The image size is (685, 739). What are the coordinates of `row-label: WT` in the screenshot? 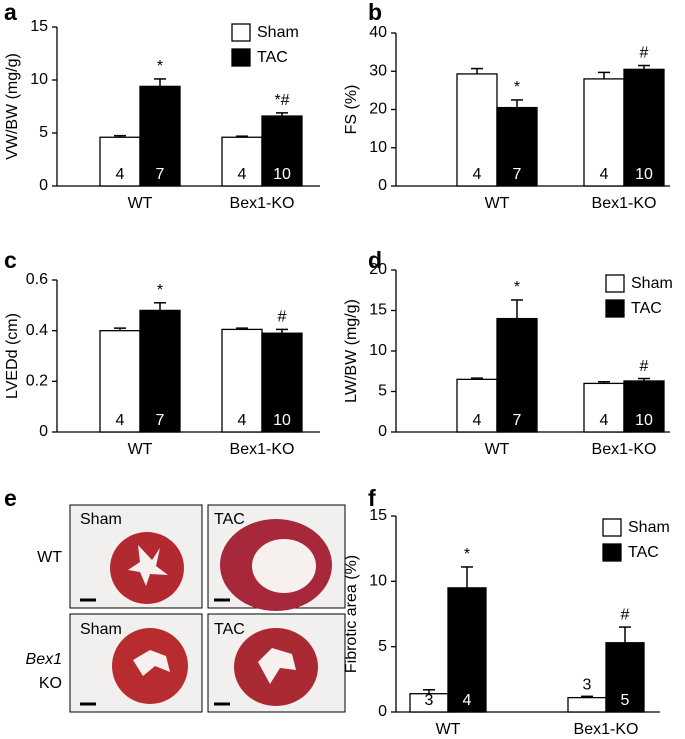 It's located at (49, 557).